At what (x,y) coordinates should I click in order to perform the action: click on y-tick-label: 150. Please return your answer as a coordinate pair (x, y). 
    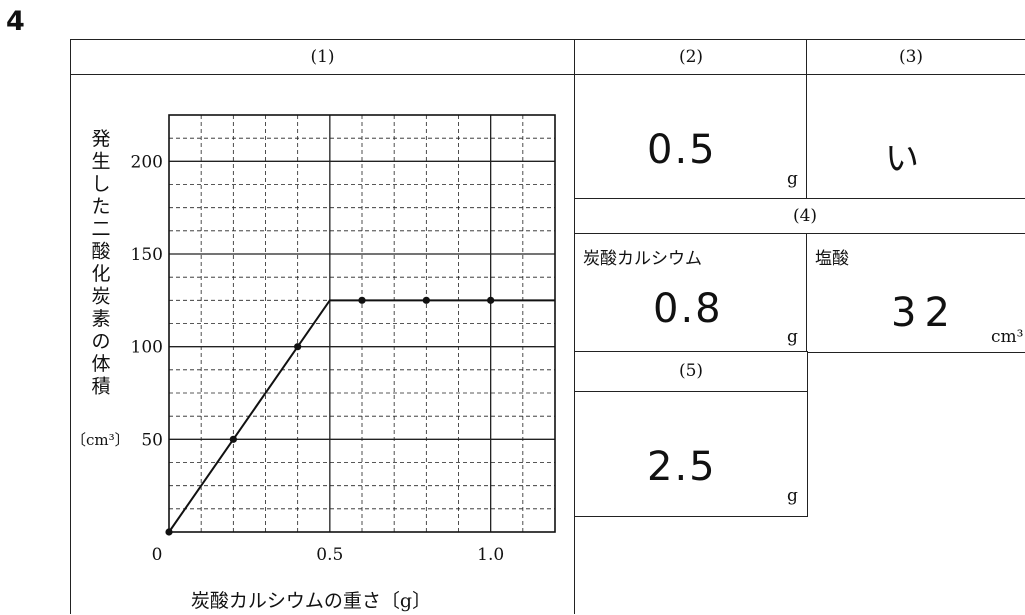
    Looking at the image, I should click on (147, 255).